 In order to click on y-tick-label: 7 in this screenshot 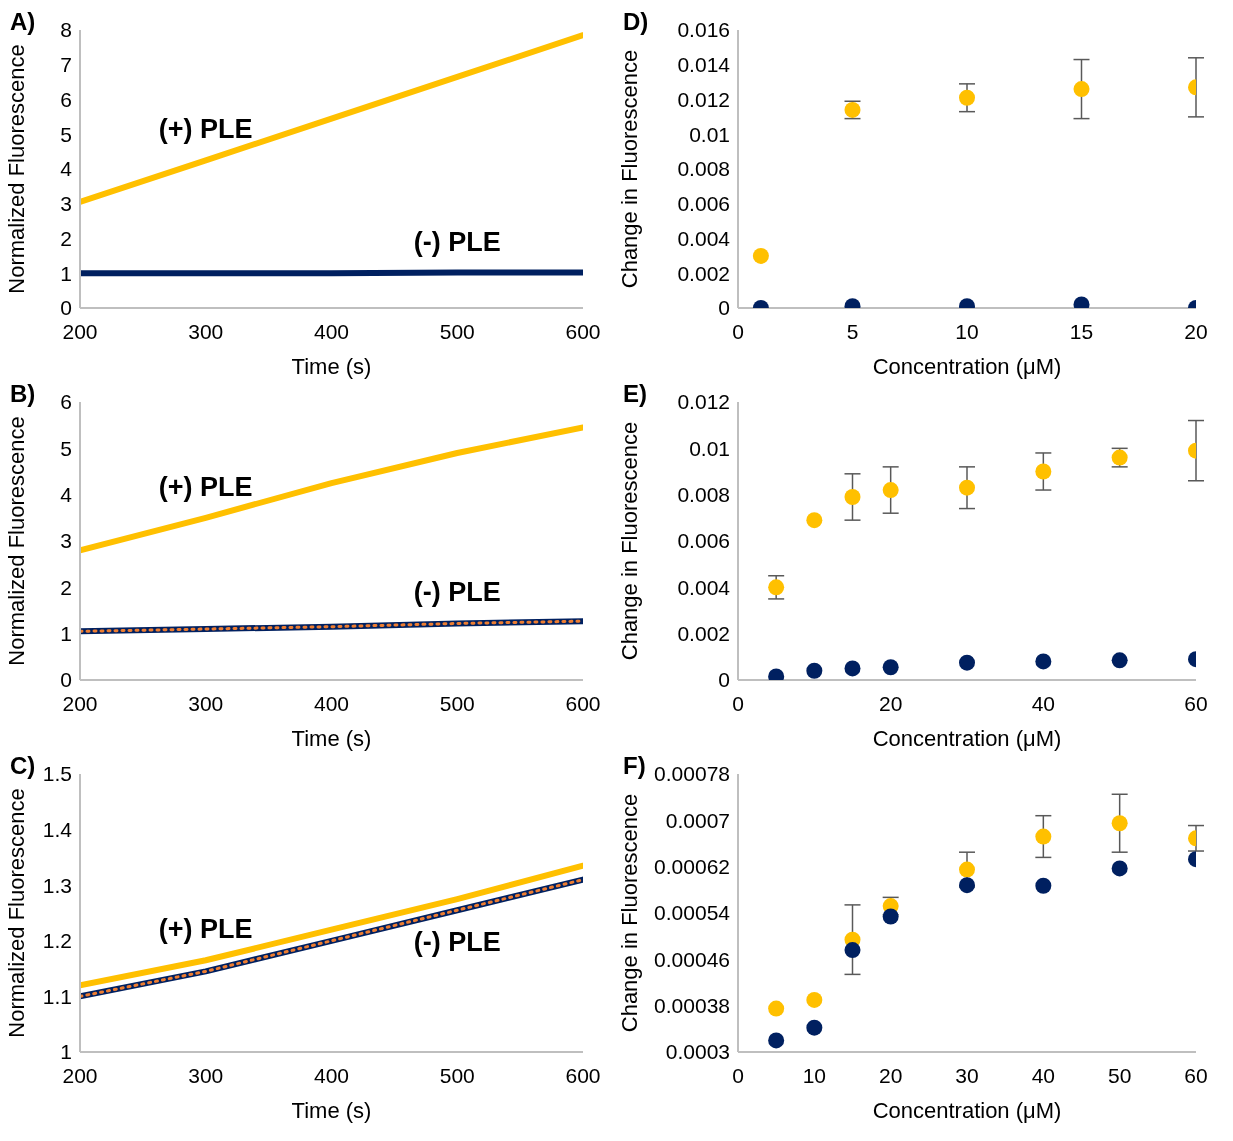, I will do `click(66, 65)`.